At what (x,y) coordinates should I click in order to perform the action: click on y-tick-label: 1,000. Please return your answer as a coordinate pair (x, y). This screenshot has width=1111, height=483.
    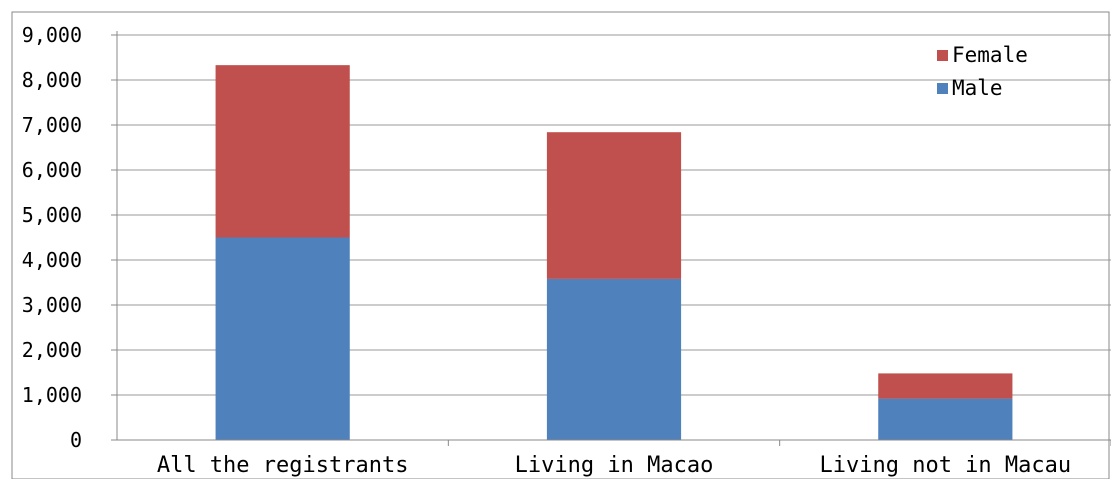
    Looking at the image, I should click on (52, 395).